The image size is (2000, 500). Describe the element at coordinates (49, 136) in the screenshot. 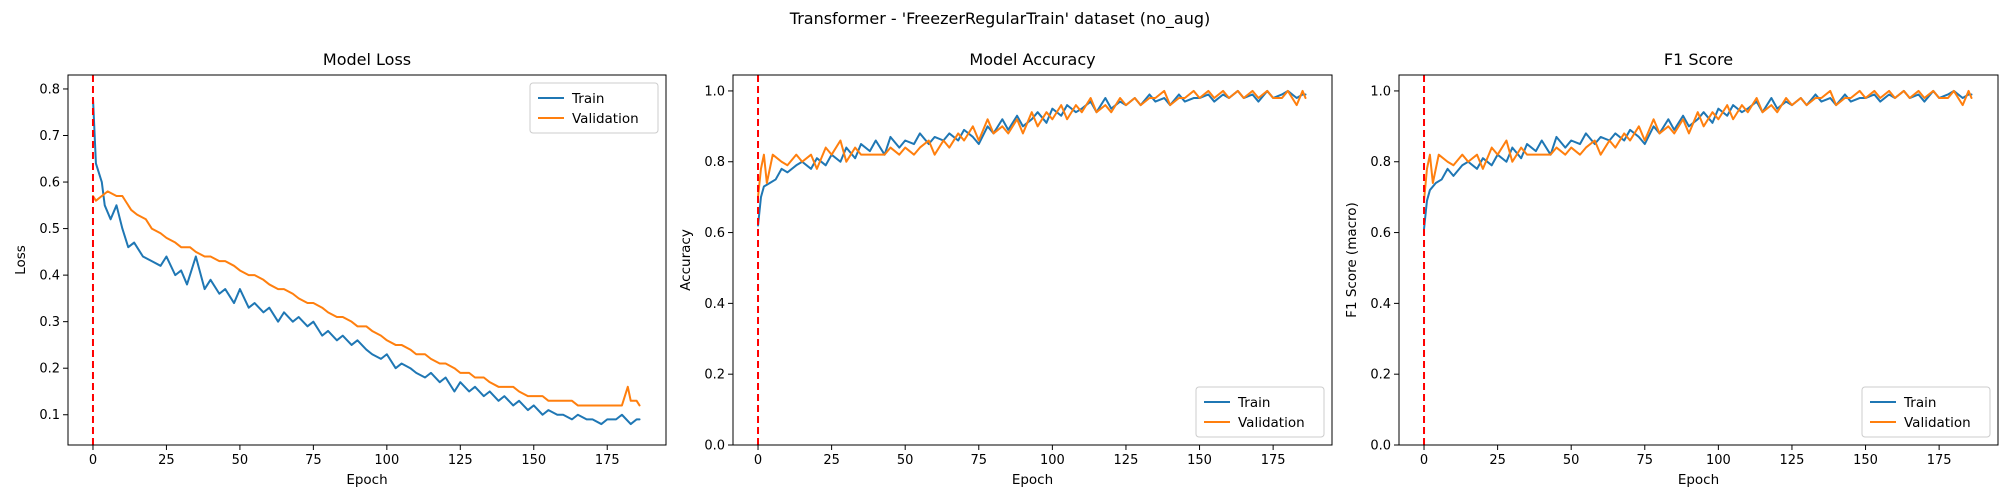

I see `panel-1-ytick-label: 0.7` at that location.